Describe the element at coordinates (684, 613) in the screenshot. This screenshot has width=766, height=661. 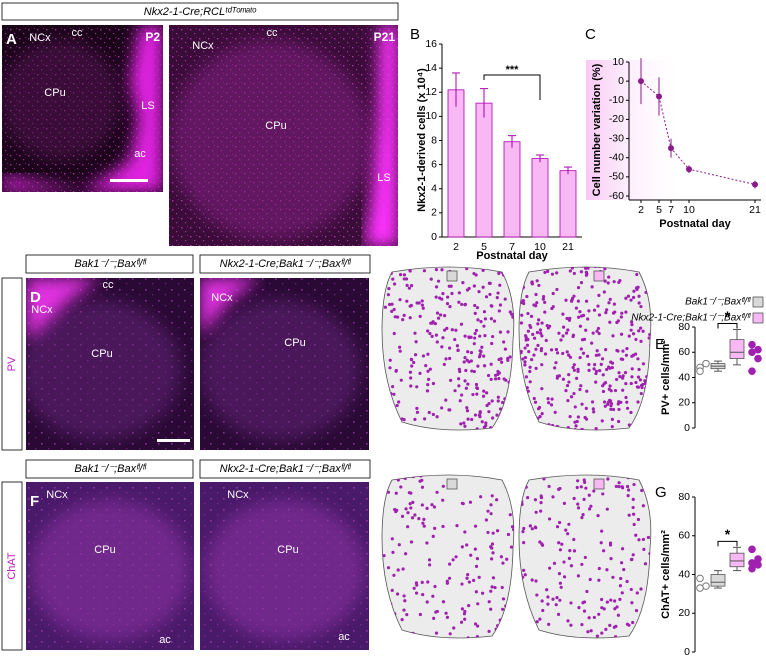
I see `label: 20` at that location.